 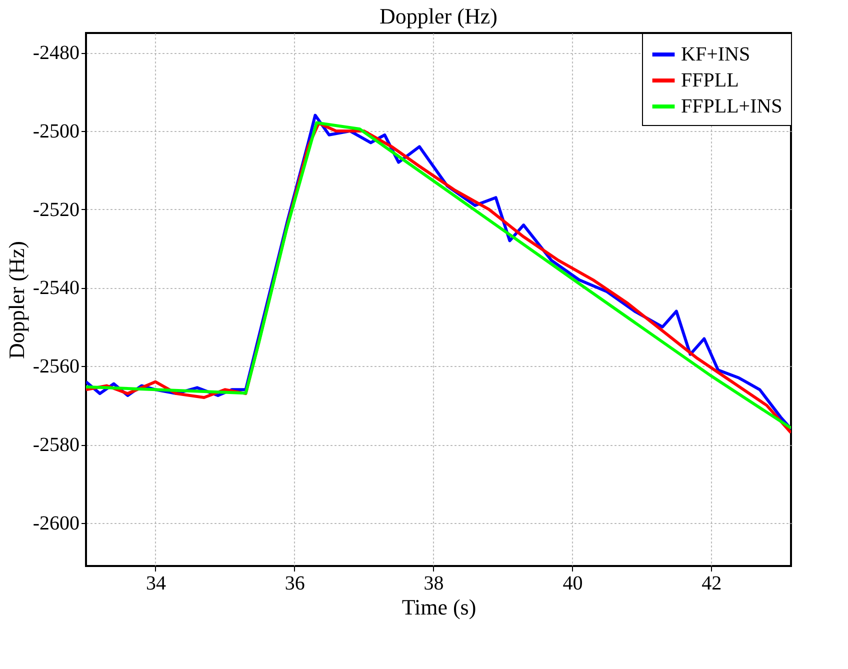 I want to click on x-tick-label: 36, so click(x=294, y=583).